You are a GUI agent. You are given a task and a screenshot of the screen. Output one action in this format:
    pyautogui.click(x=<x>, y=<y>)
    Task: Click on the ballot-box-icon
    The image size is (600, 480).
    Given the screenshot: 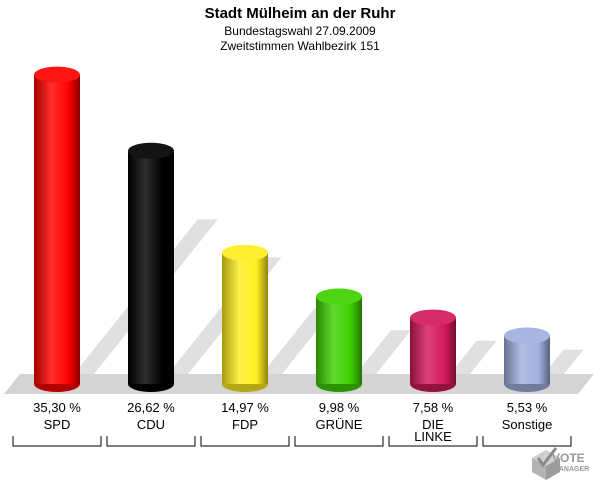 What is the action you would take?
    pyautogui.click(x=546, y=463)
    